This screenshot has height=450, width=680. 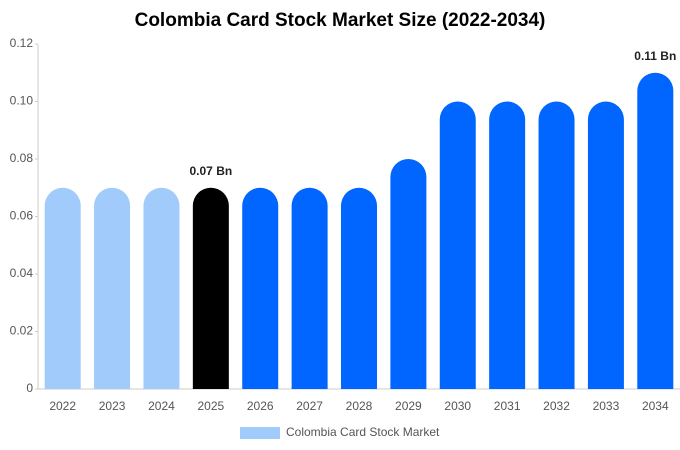 What do you see at coordinates (161, 406) in the screenshot?
I see `x-tick-label: 2024` at bounding box center [161, 406].